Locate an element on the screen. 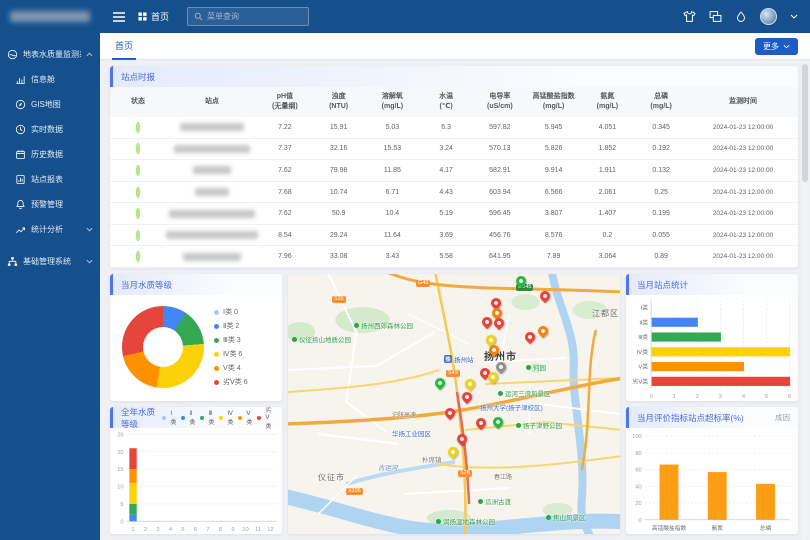 This screenshot has width=810, height=540. search-input is located at coordinates (255, 16).